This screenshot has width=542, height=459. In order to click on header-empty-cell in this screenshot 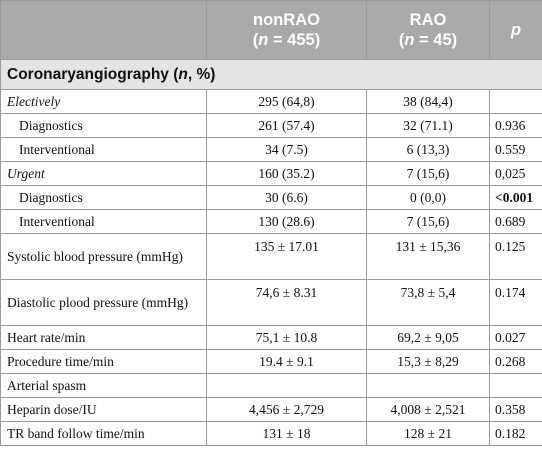, I will do `click(103, 30)`.